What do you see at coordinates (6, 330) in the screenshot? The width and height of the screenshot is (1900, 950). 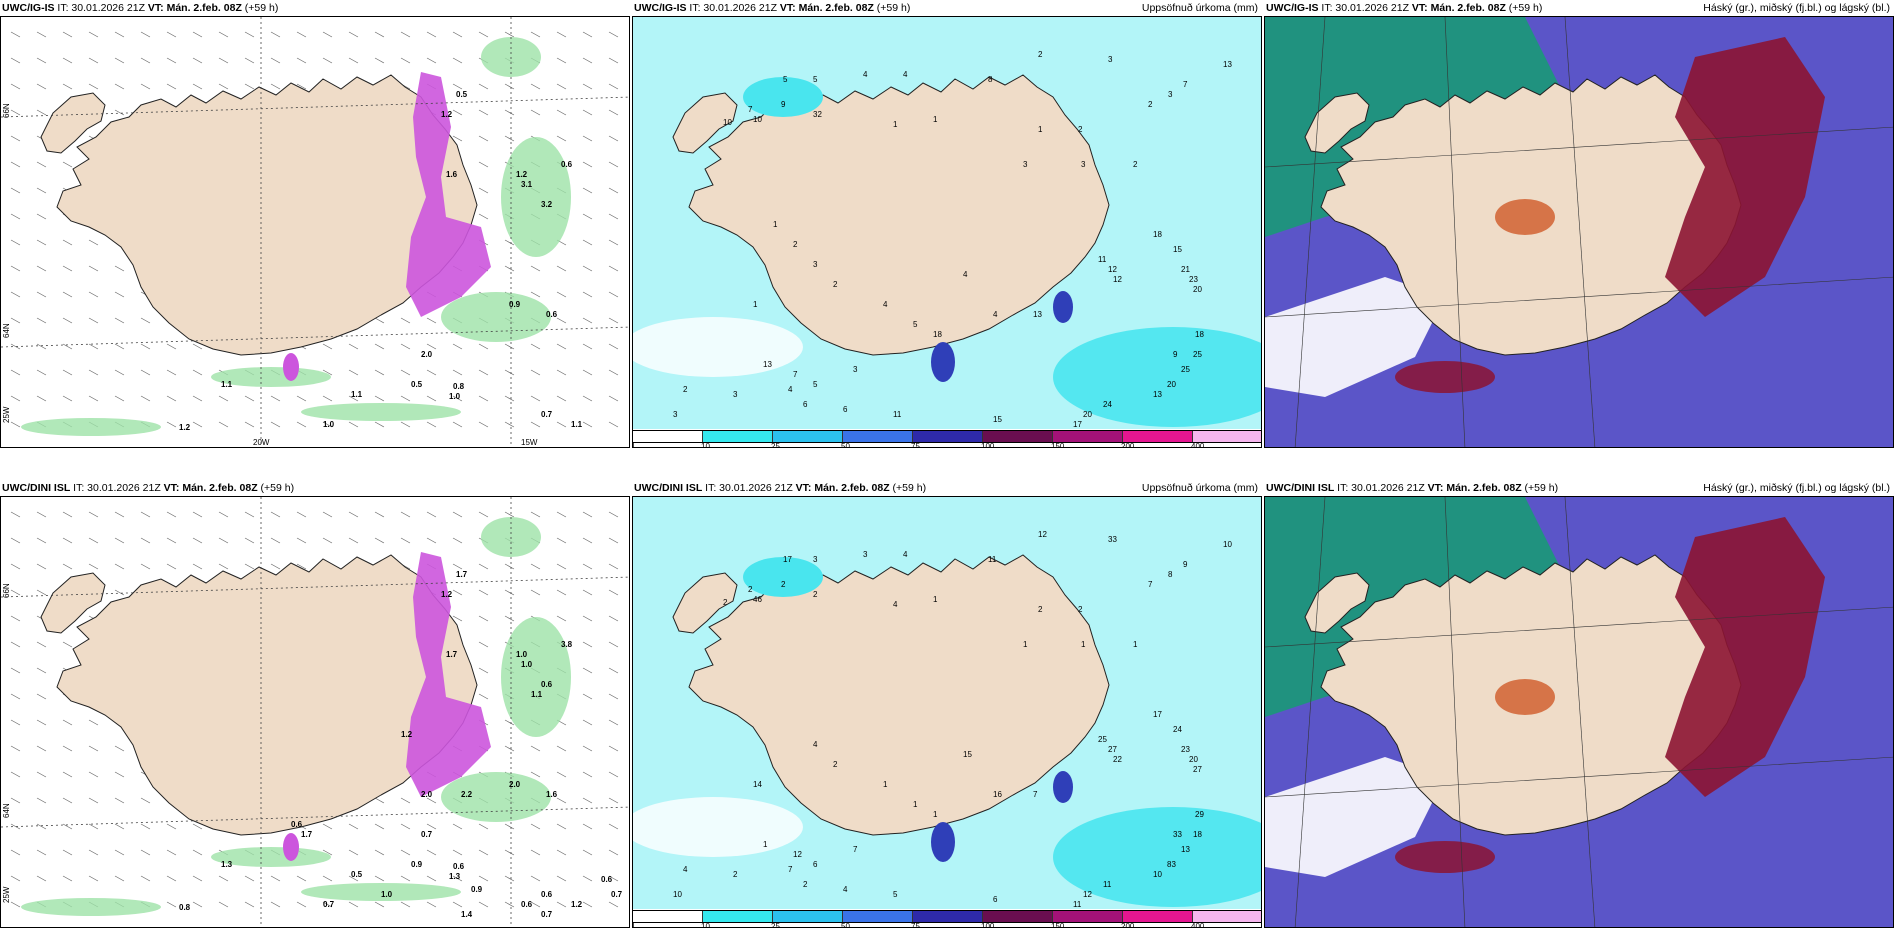 I see `lat-label: 64N` at bounding box center [6, 330].